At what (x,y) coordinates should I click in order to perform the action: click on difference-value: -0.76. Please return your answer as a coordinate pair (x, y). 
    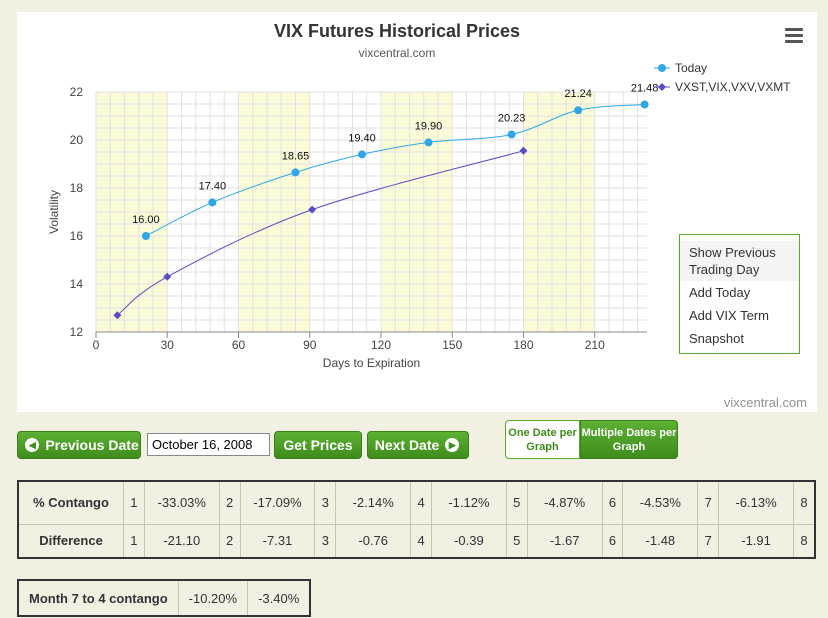
    Looking at the image, I should click on (373, 541).